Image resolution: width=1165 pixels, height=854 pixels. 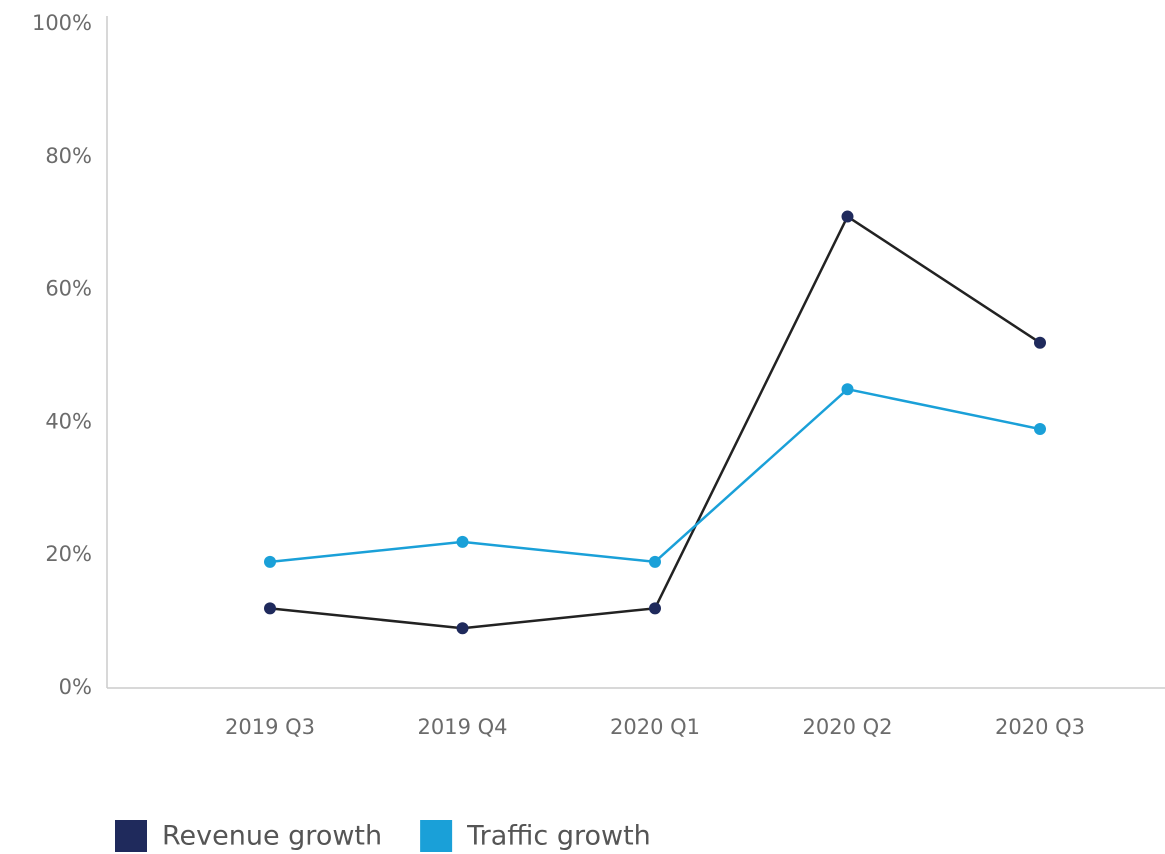 I want to click on y-tick-label: 80%, so click(x=68, y=156).